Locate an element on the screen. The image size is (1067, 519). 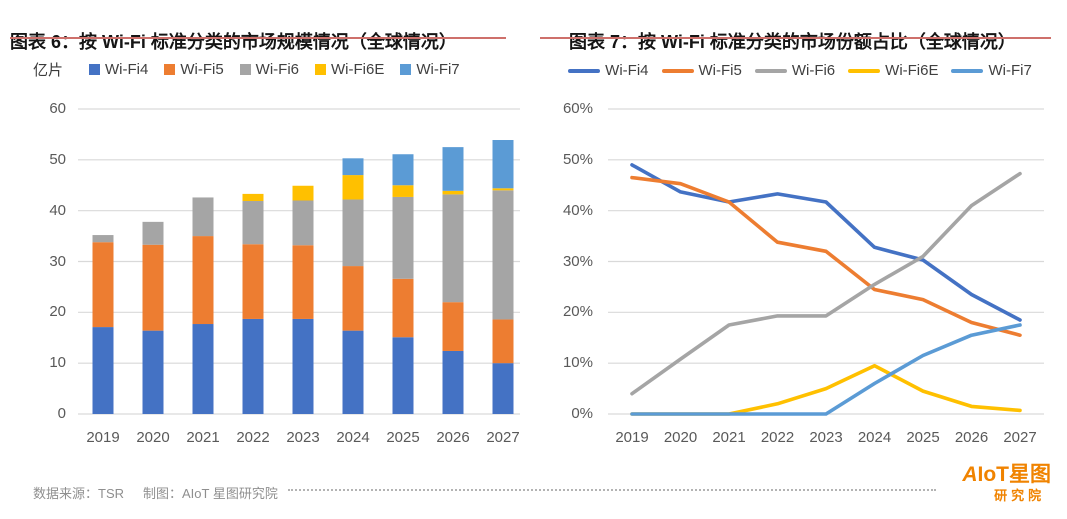
x-axis-tick-label: 2022 is located at coordinates (253, 437).